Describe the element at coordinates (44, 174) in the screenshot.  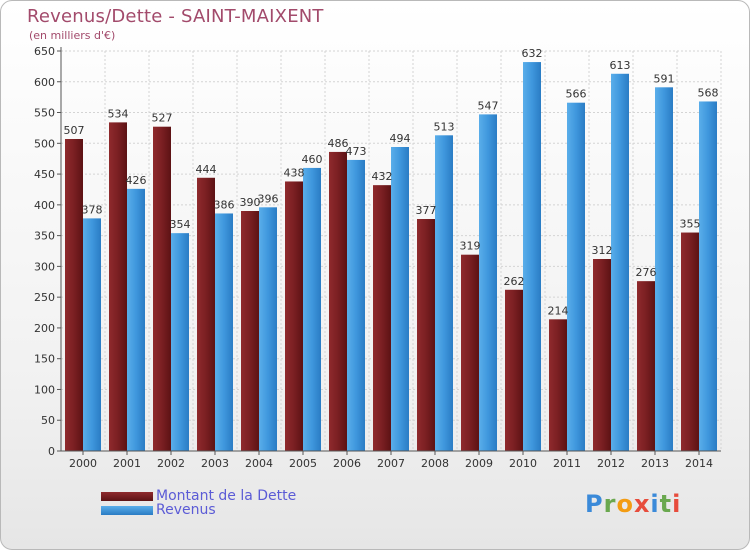
I see `y-tick-label: 450` at that location.